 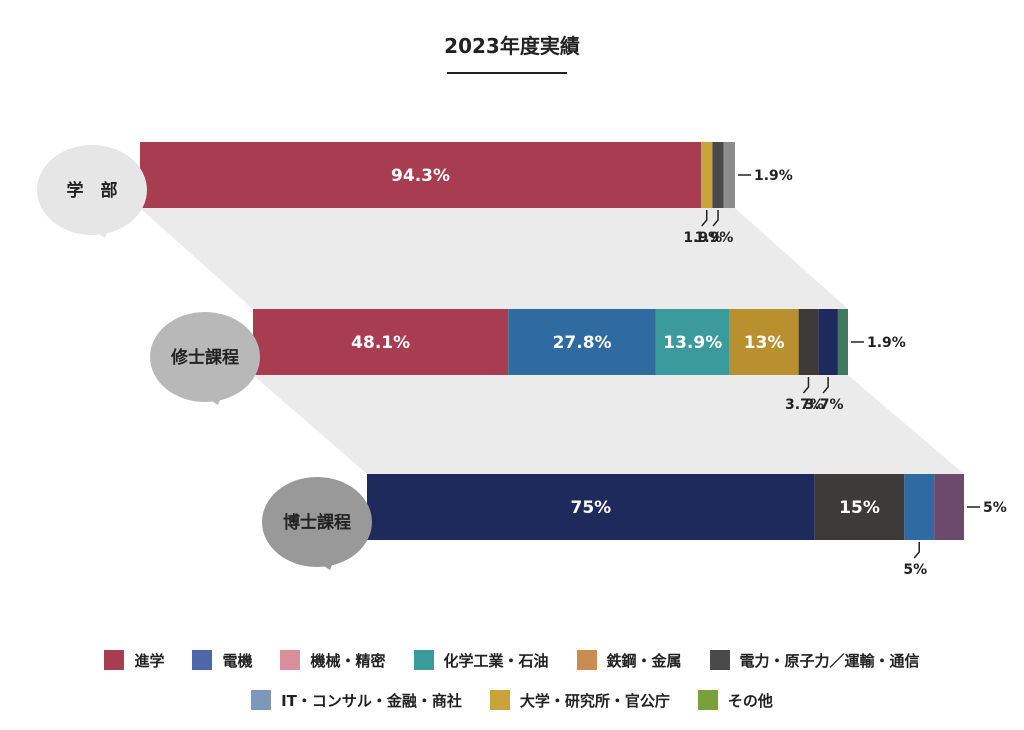 I want to click on data-label: 75%, so click(x=591, y=508).